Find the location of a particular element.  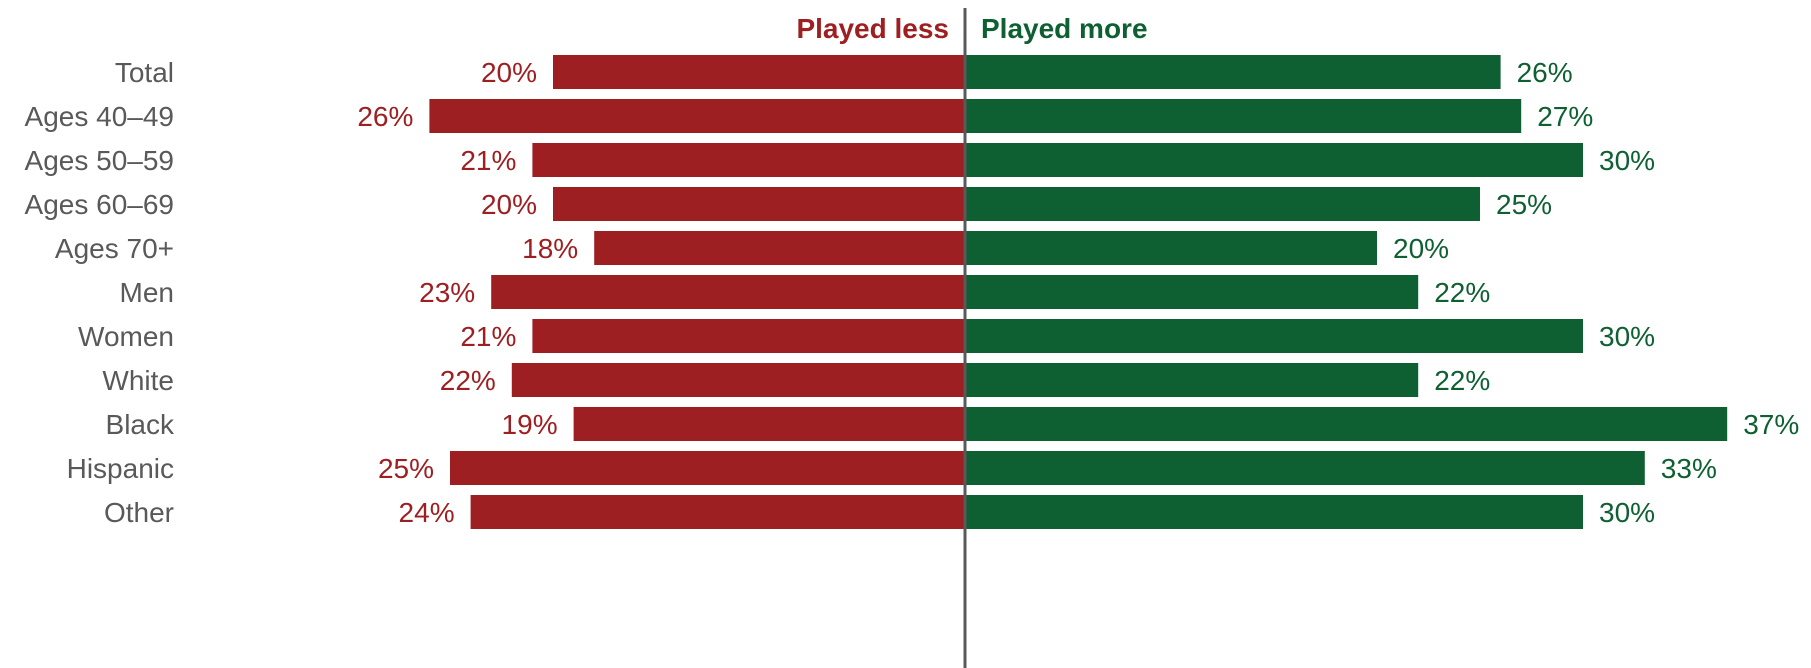

legend-played-more: Played more is located at coordinates (1064, 28).